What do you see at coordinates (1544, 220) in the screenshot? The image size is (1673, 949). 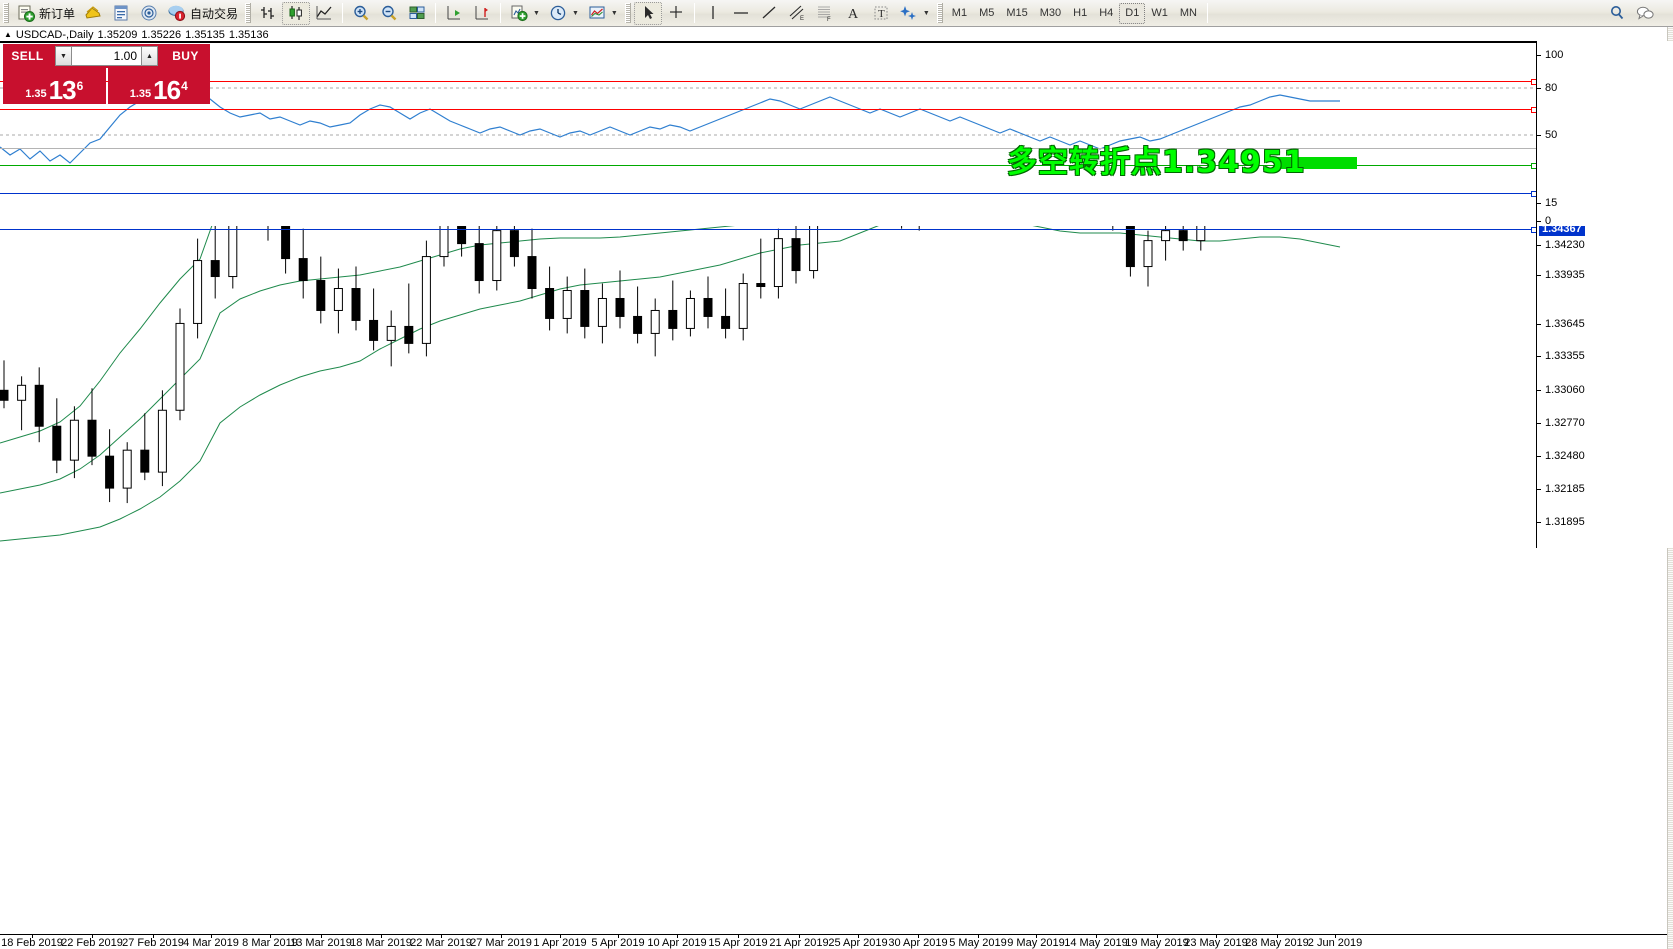 I see `rsi-tick: 0` at bounding box center [1544, 220].